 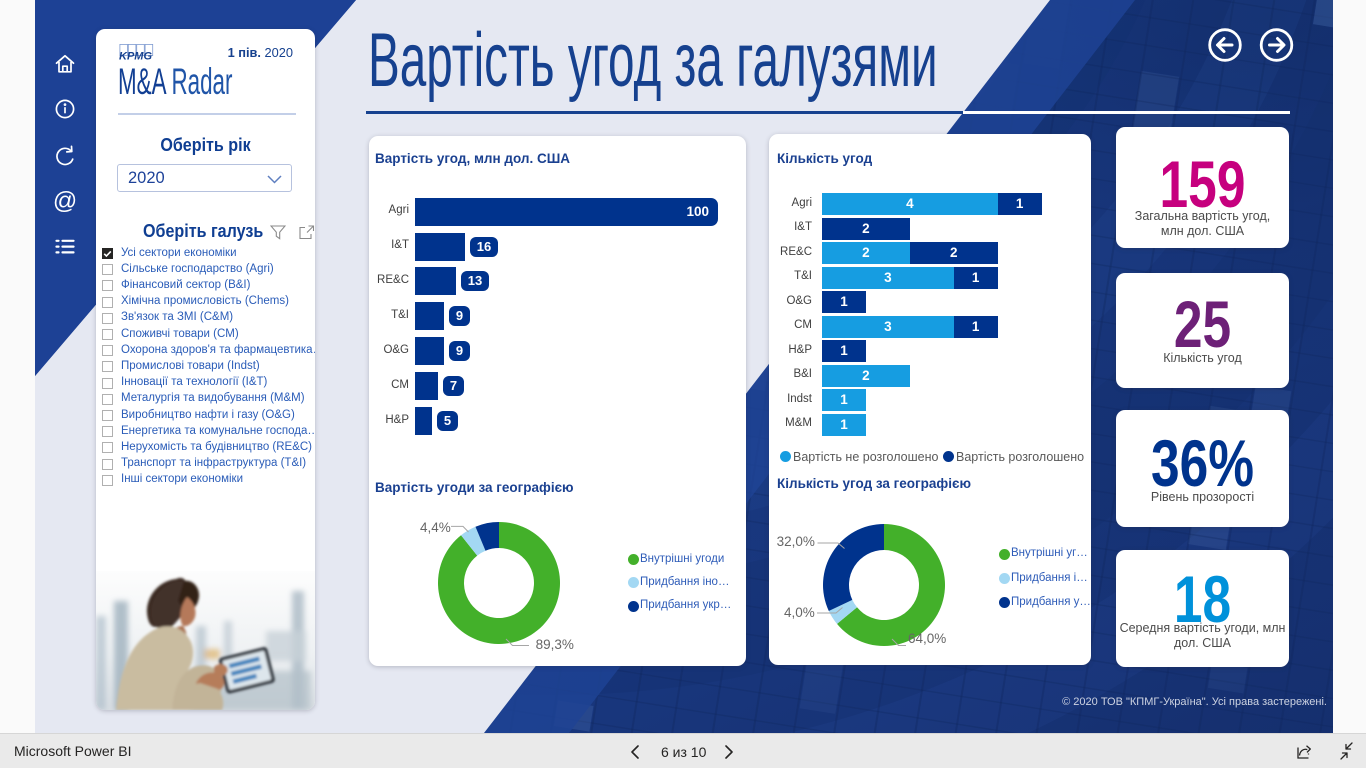 I want to click on svg-text: KPMG, so click(x=135, y=56).